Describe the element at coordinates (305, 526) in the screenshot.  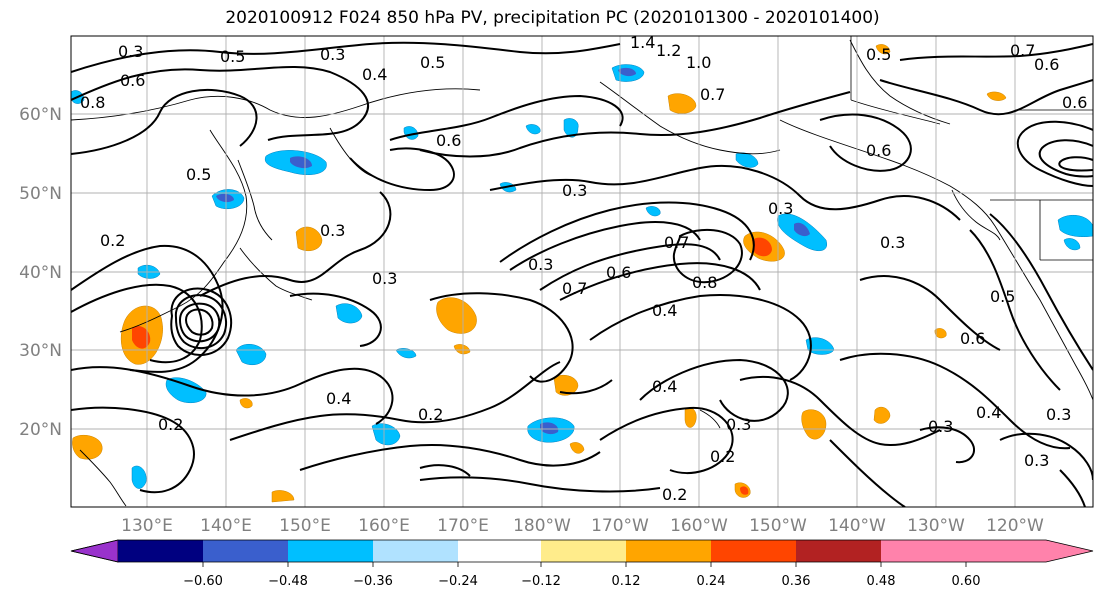
I see `lon-label: 150°E` at that location.